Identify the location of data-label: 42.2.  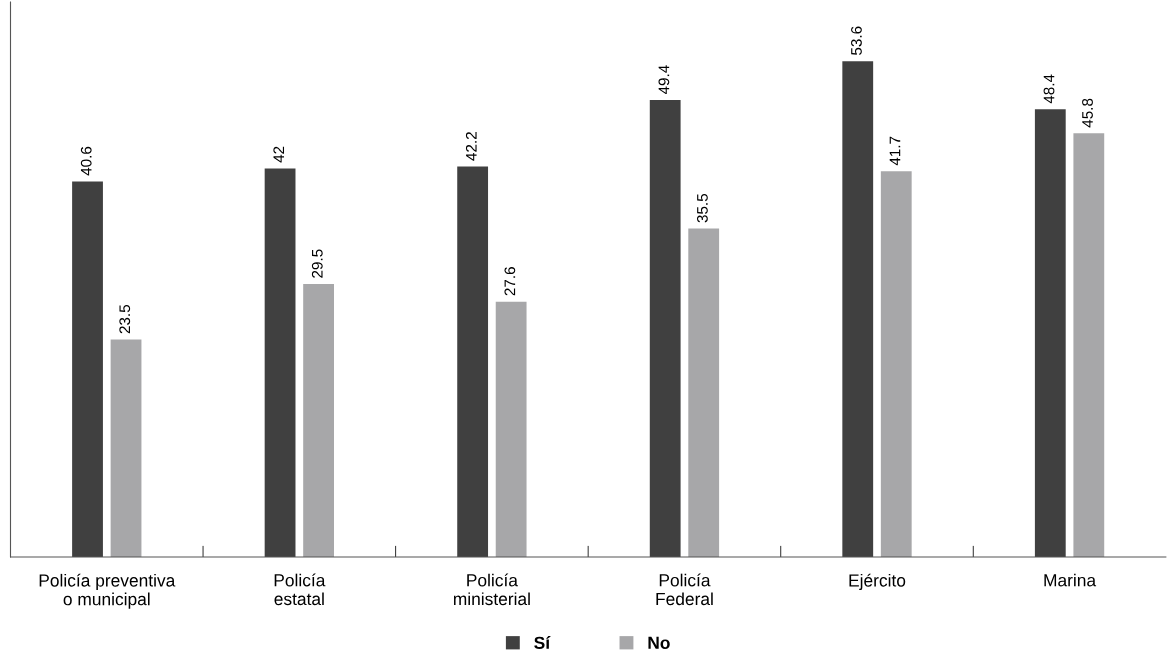
(471, 146).